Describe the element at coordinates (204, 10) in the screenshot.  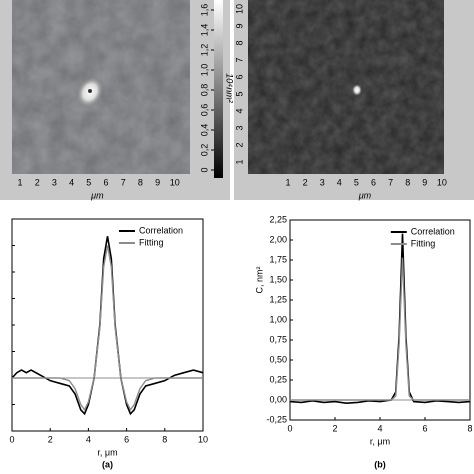
I see `colorbar-label: 1,6` at that location.